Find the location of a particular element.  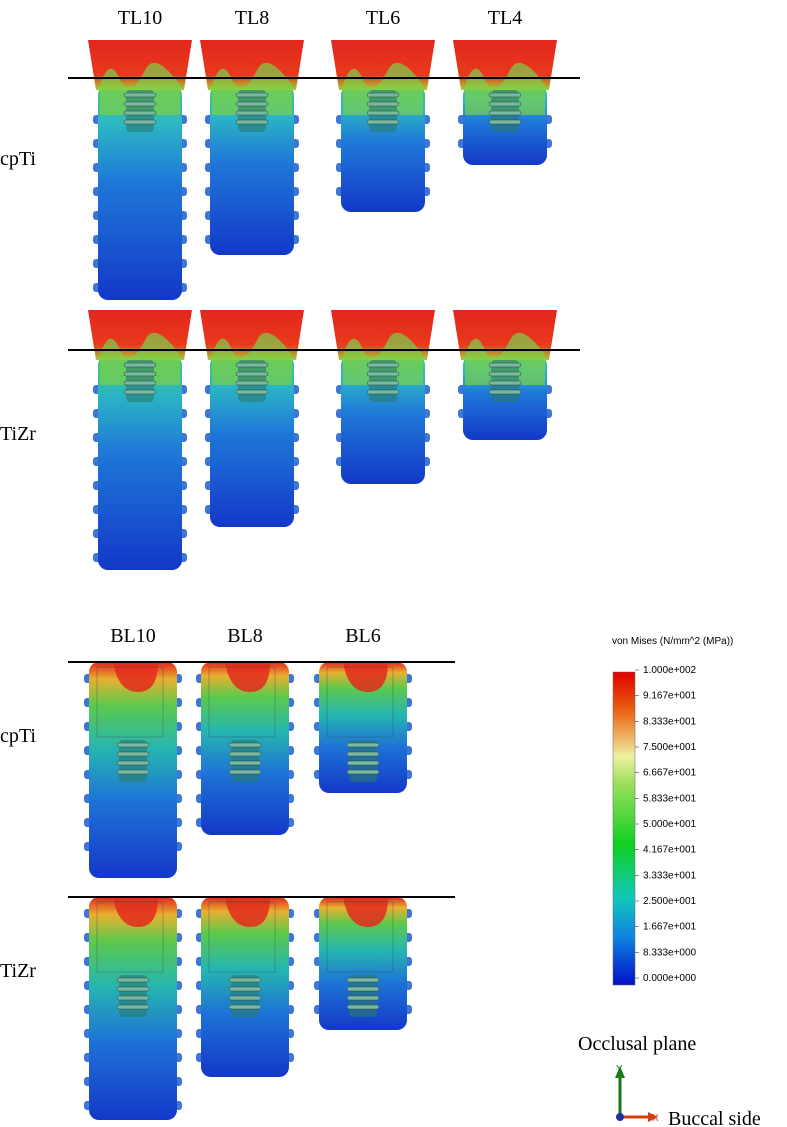

axis-origin is located at coordinates (620, 1117).